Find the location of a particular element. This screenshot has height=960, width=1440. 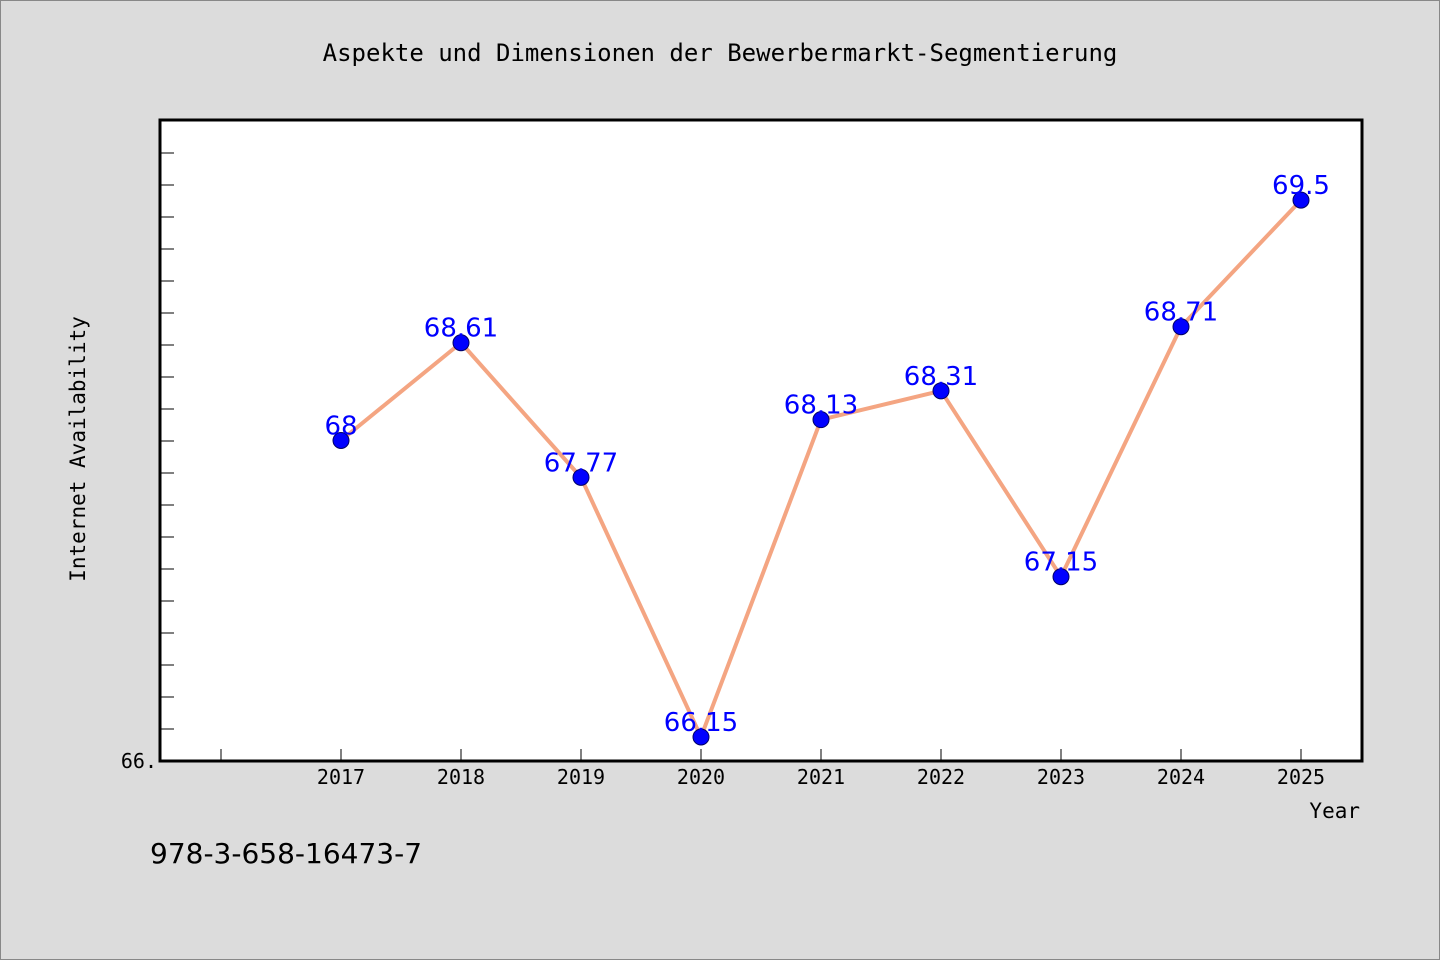

x-axis-ticks: 2017 2018 2019 2020 2021 2022 2023 2024 2025 is located at coordinates (772, 769).